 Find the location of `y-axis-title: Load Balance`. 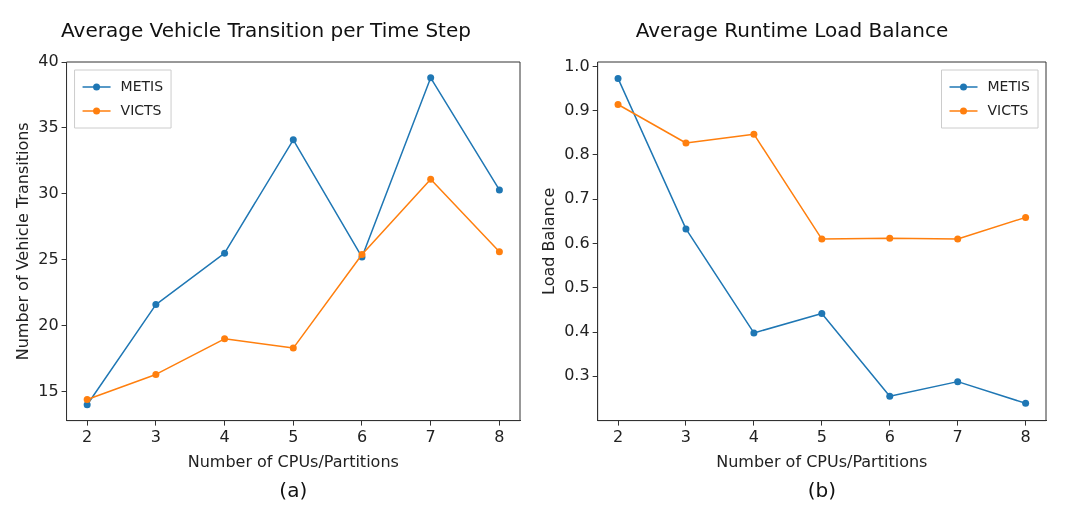

y-axis-title: Load Balance is located at coordinates (548, 241).